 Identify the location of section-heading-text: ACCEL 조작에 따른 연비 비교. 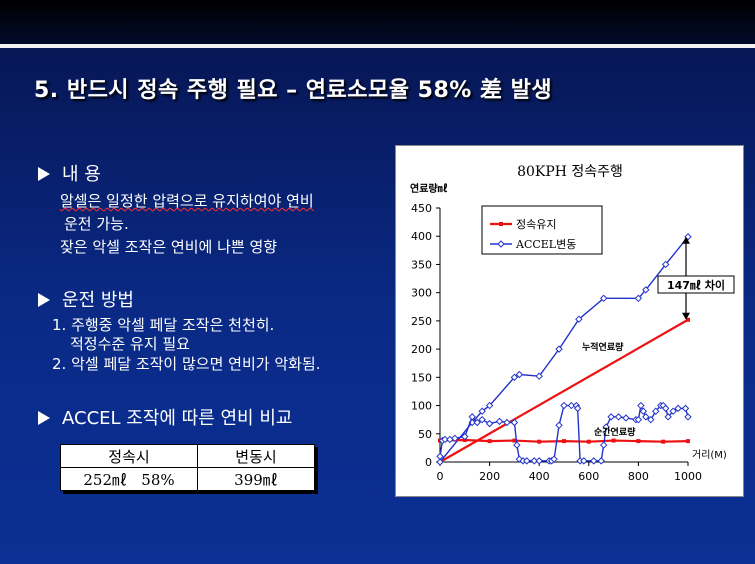
(177, 418).